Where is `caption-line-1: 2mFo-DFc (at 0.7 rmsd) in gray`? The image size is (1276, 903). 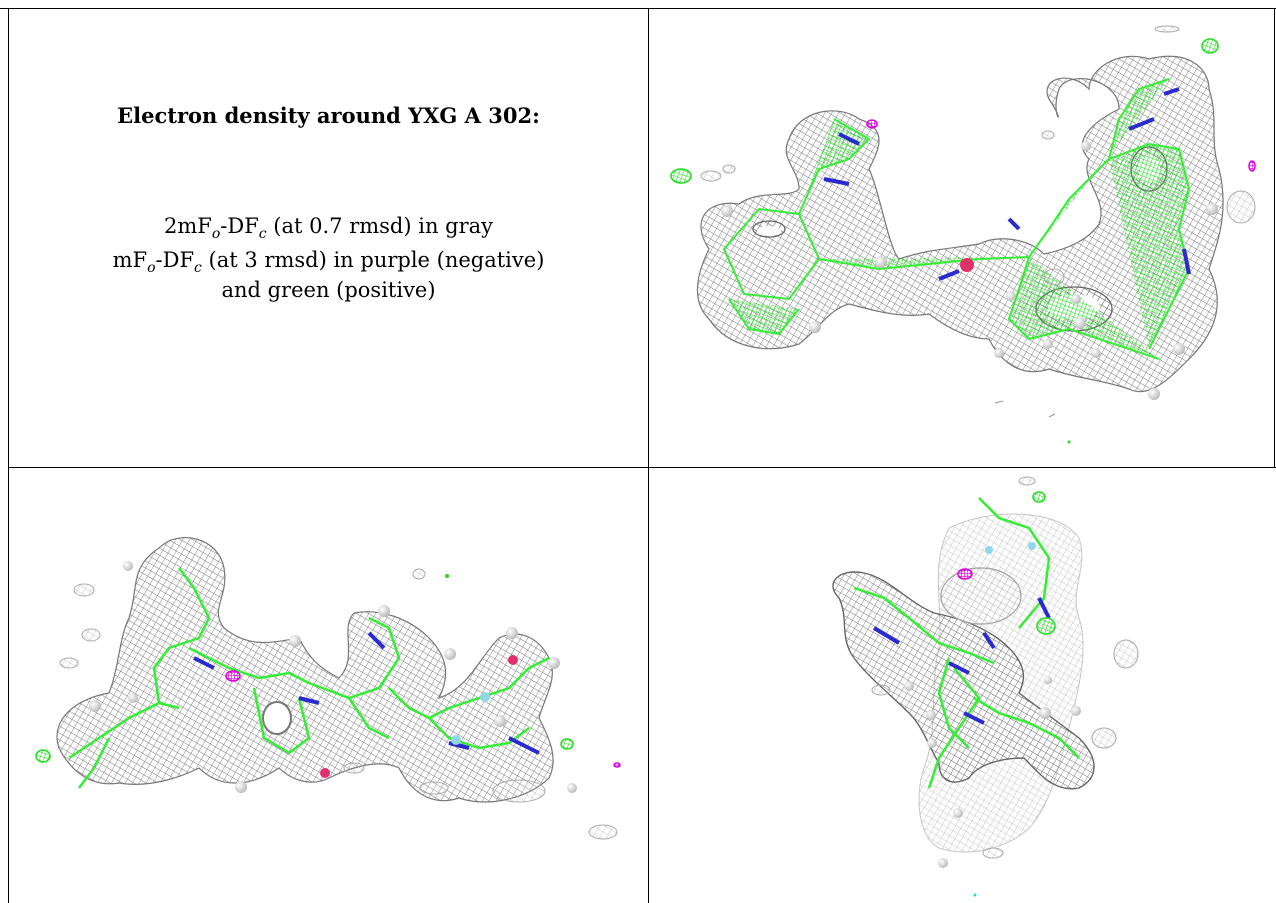
caption-line-1: 2mFo-DFc (at 0.7 rmsd) in gray is located at coordinates (328, 230).